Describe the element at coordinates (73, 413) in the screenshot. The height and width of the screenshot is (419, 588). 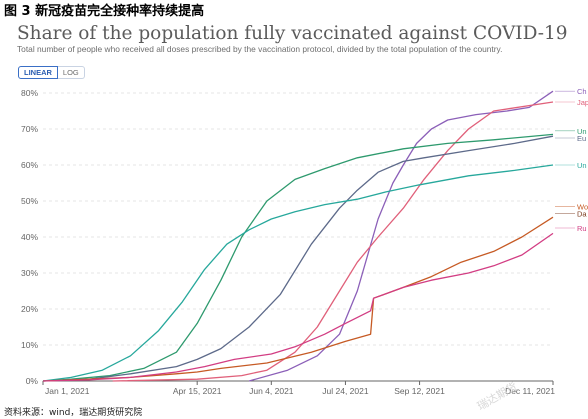
I see `source-note: 资料来源：wind，瑞达期货研究院` at that location.